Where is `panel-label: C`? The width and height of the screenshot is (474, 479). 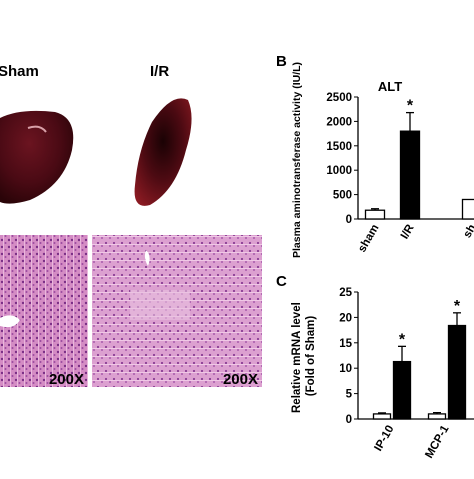
panel-label: C is located at coordinates (281, 281).